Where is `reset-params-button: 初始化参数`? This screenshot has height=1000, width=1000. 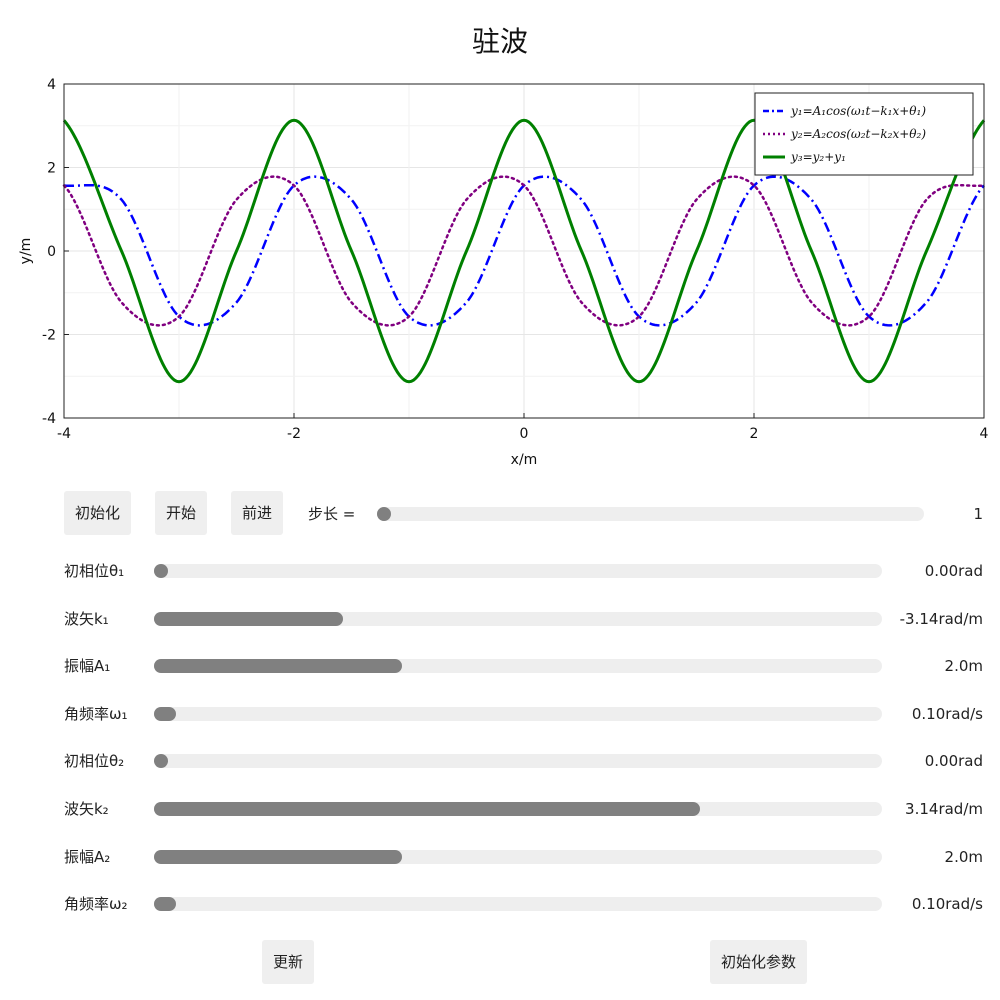 reset-params-button: 初始化参数 is located at coordinates (759, 962).